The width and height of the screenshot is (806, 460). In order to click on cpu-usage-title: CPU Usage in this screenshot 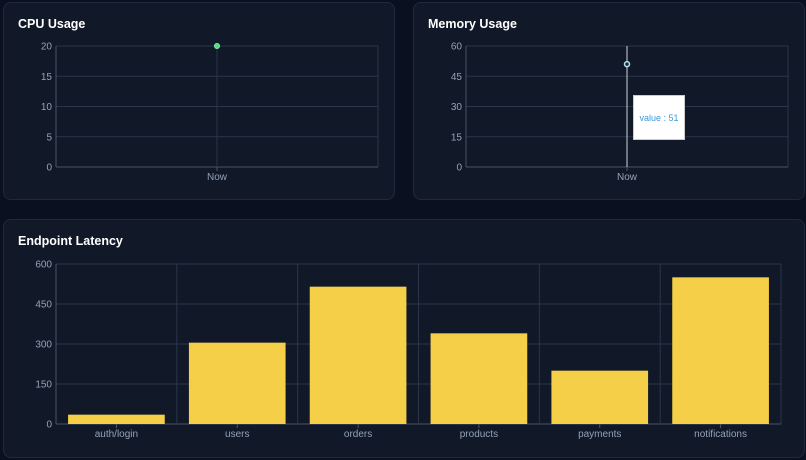, I will do `click(52, 24)`.